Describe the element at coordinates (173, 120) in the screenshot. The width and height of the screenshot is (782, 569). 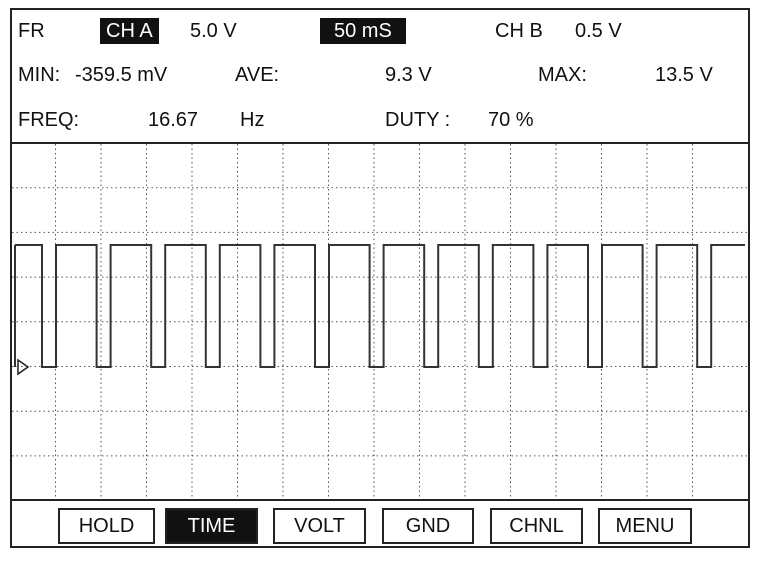
I see `freq-value: 16.67` at that location.